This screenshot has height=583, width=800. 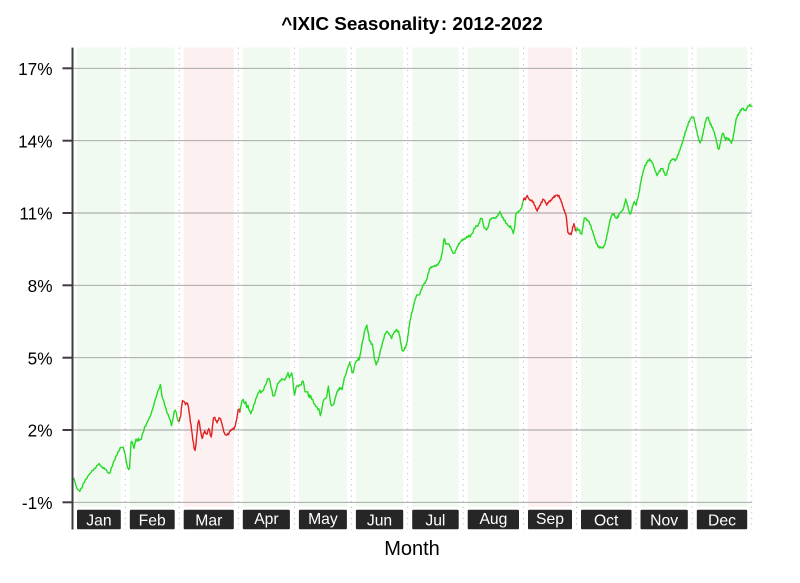 I want to click on svg-text: Sep, so click(x=550, y=519).